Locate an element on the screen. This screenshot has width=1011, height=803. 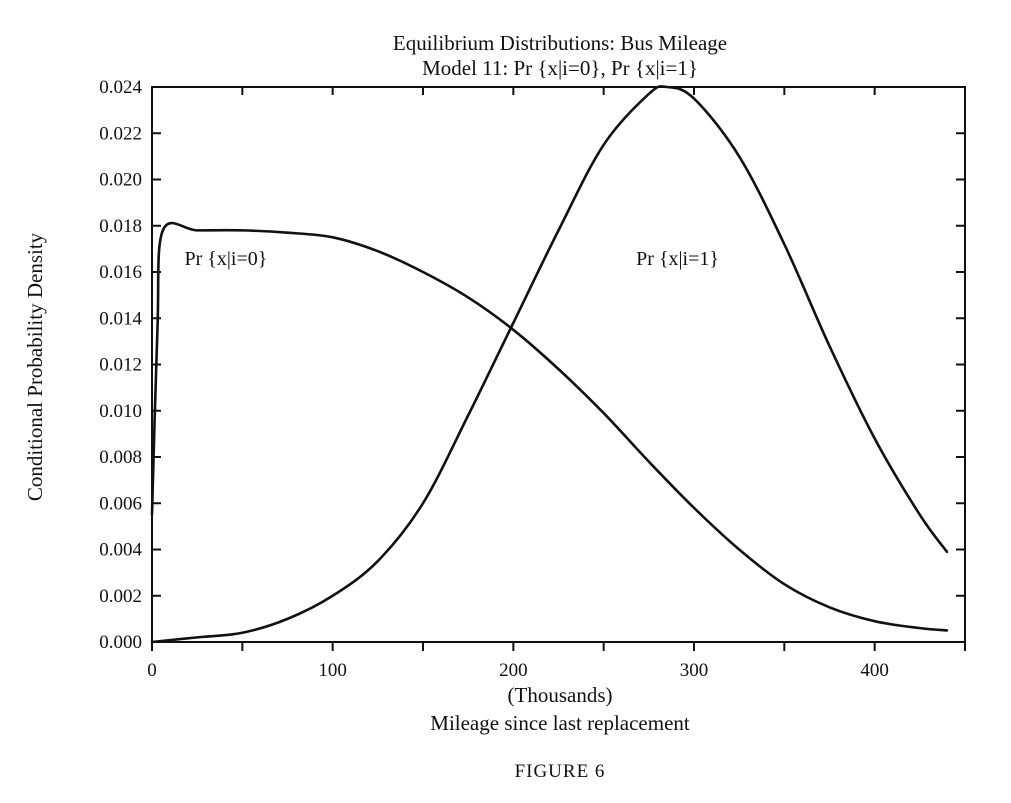
y-tick-label: 0.010 is located at coordinates (120, 411).